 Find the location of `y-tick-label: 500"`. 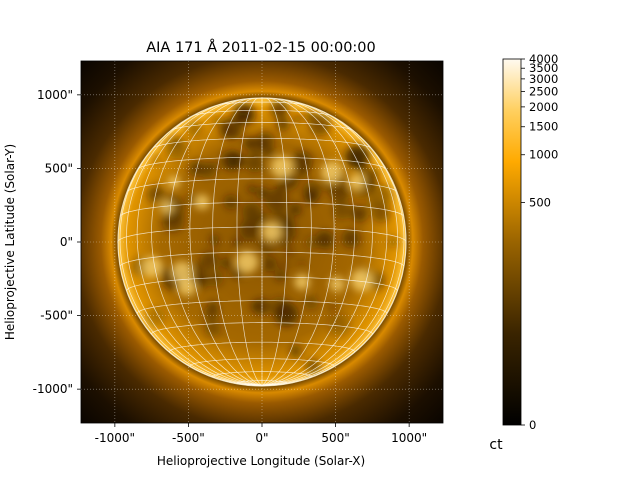

y-tick-label: 500" is located at coordinates (59, 168).